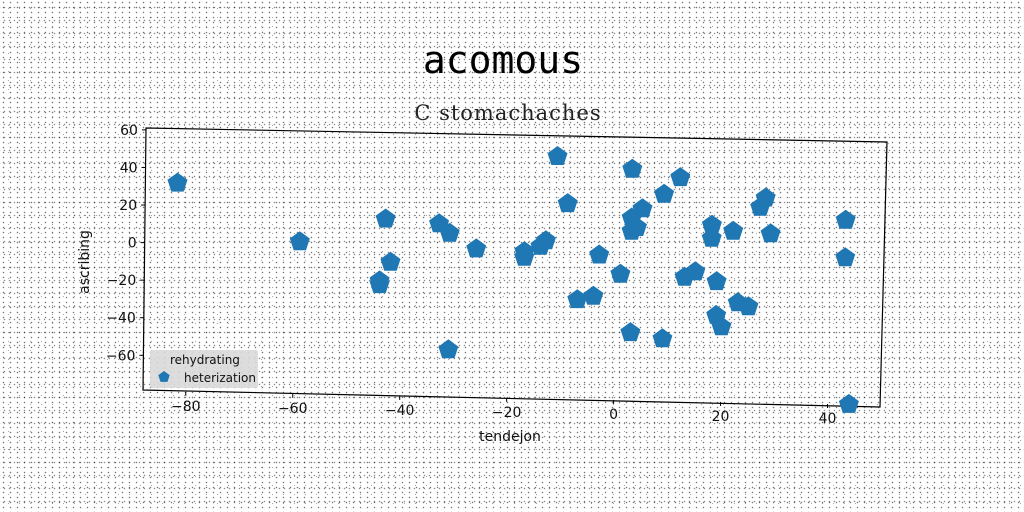 Image resolution: width=1024 pixels, height=512 pixels. I want to click on legend-label-heterization: heterization, so click(220, 378).